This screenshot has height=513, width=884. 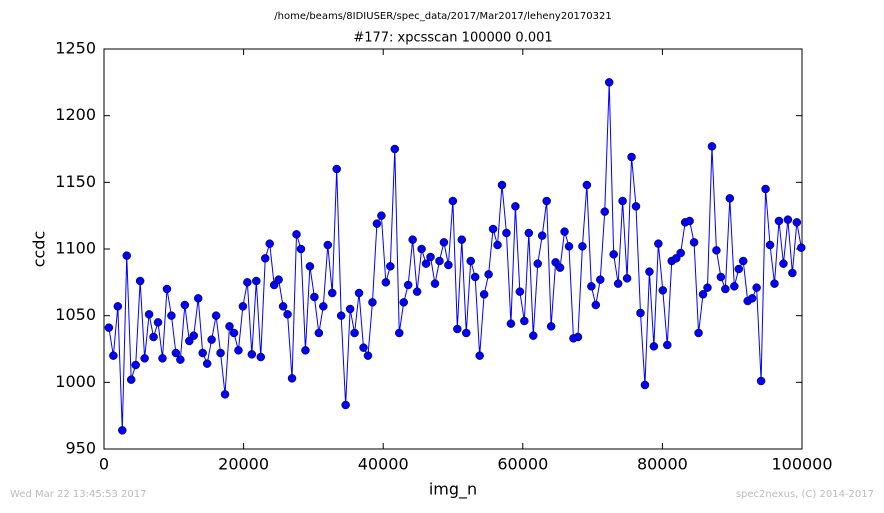 I want to click on x-tick-label: 40000, so click(x=383, y=464).